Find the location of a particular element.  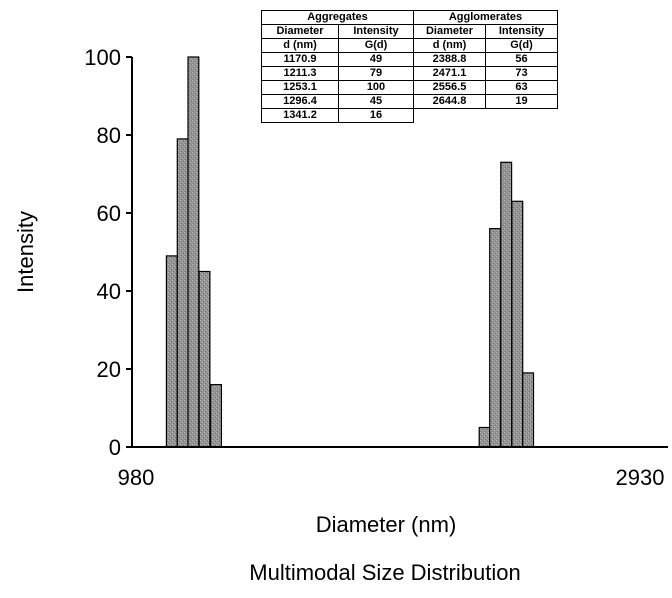

table-cell: 1211.3 is located at coordinates (300, 73).